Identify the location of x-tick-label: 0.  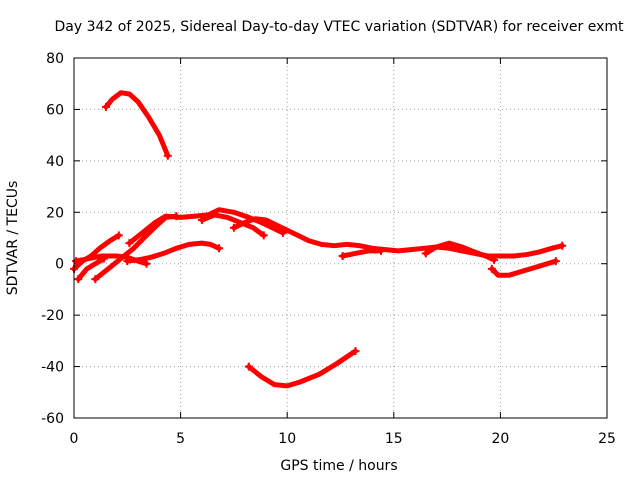
(74, 439).